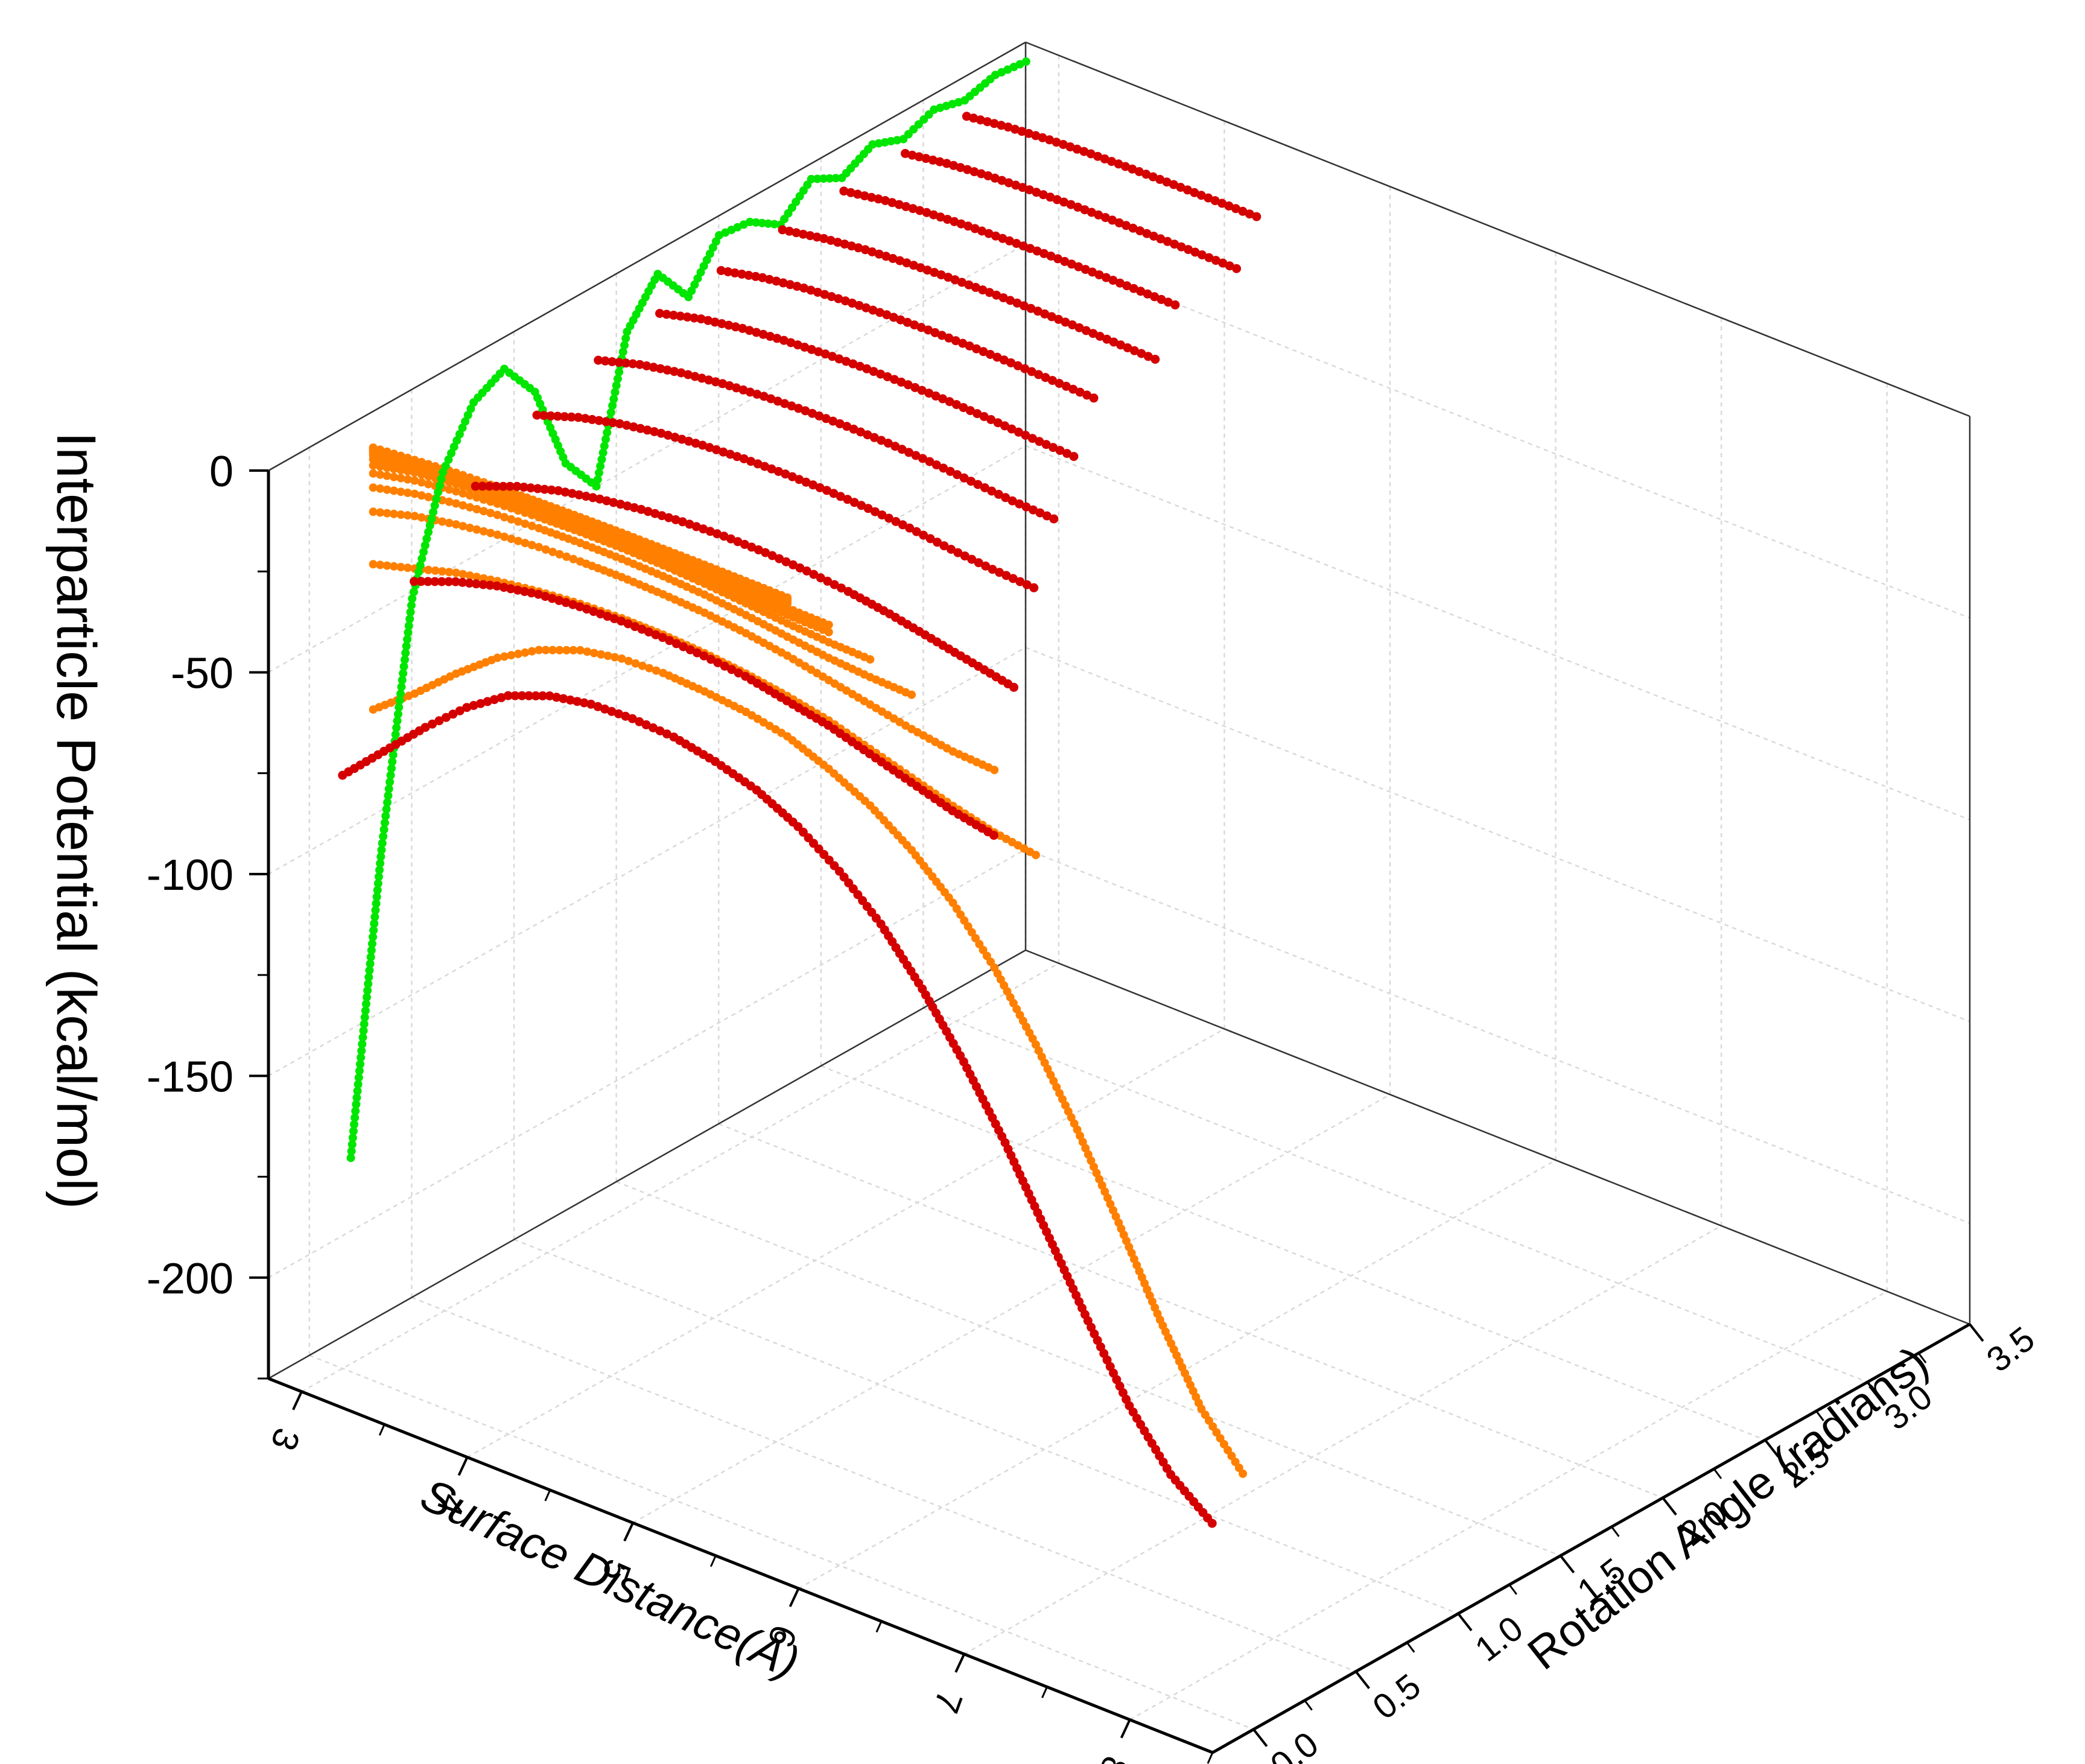  What do you see at coordinates (647, 256) in the screenshot?
I see `frame-top-left` at bounding box center [647, 256].